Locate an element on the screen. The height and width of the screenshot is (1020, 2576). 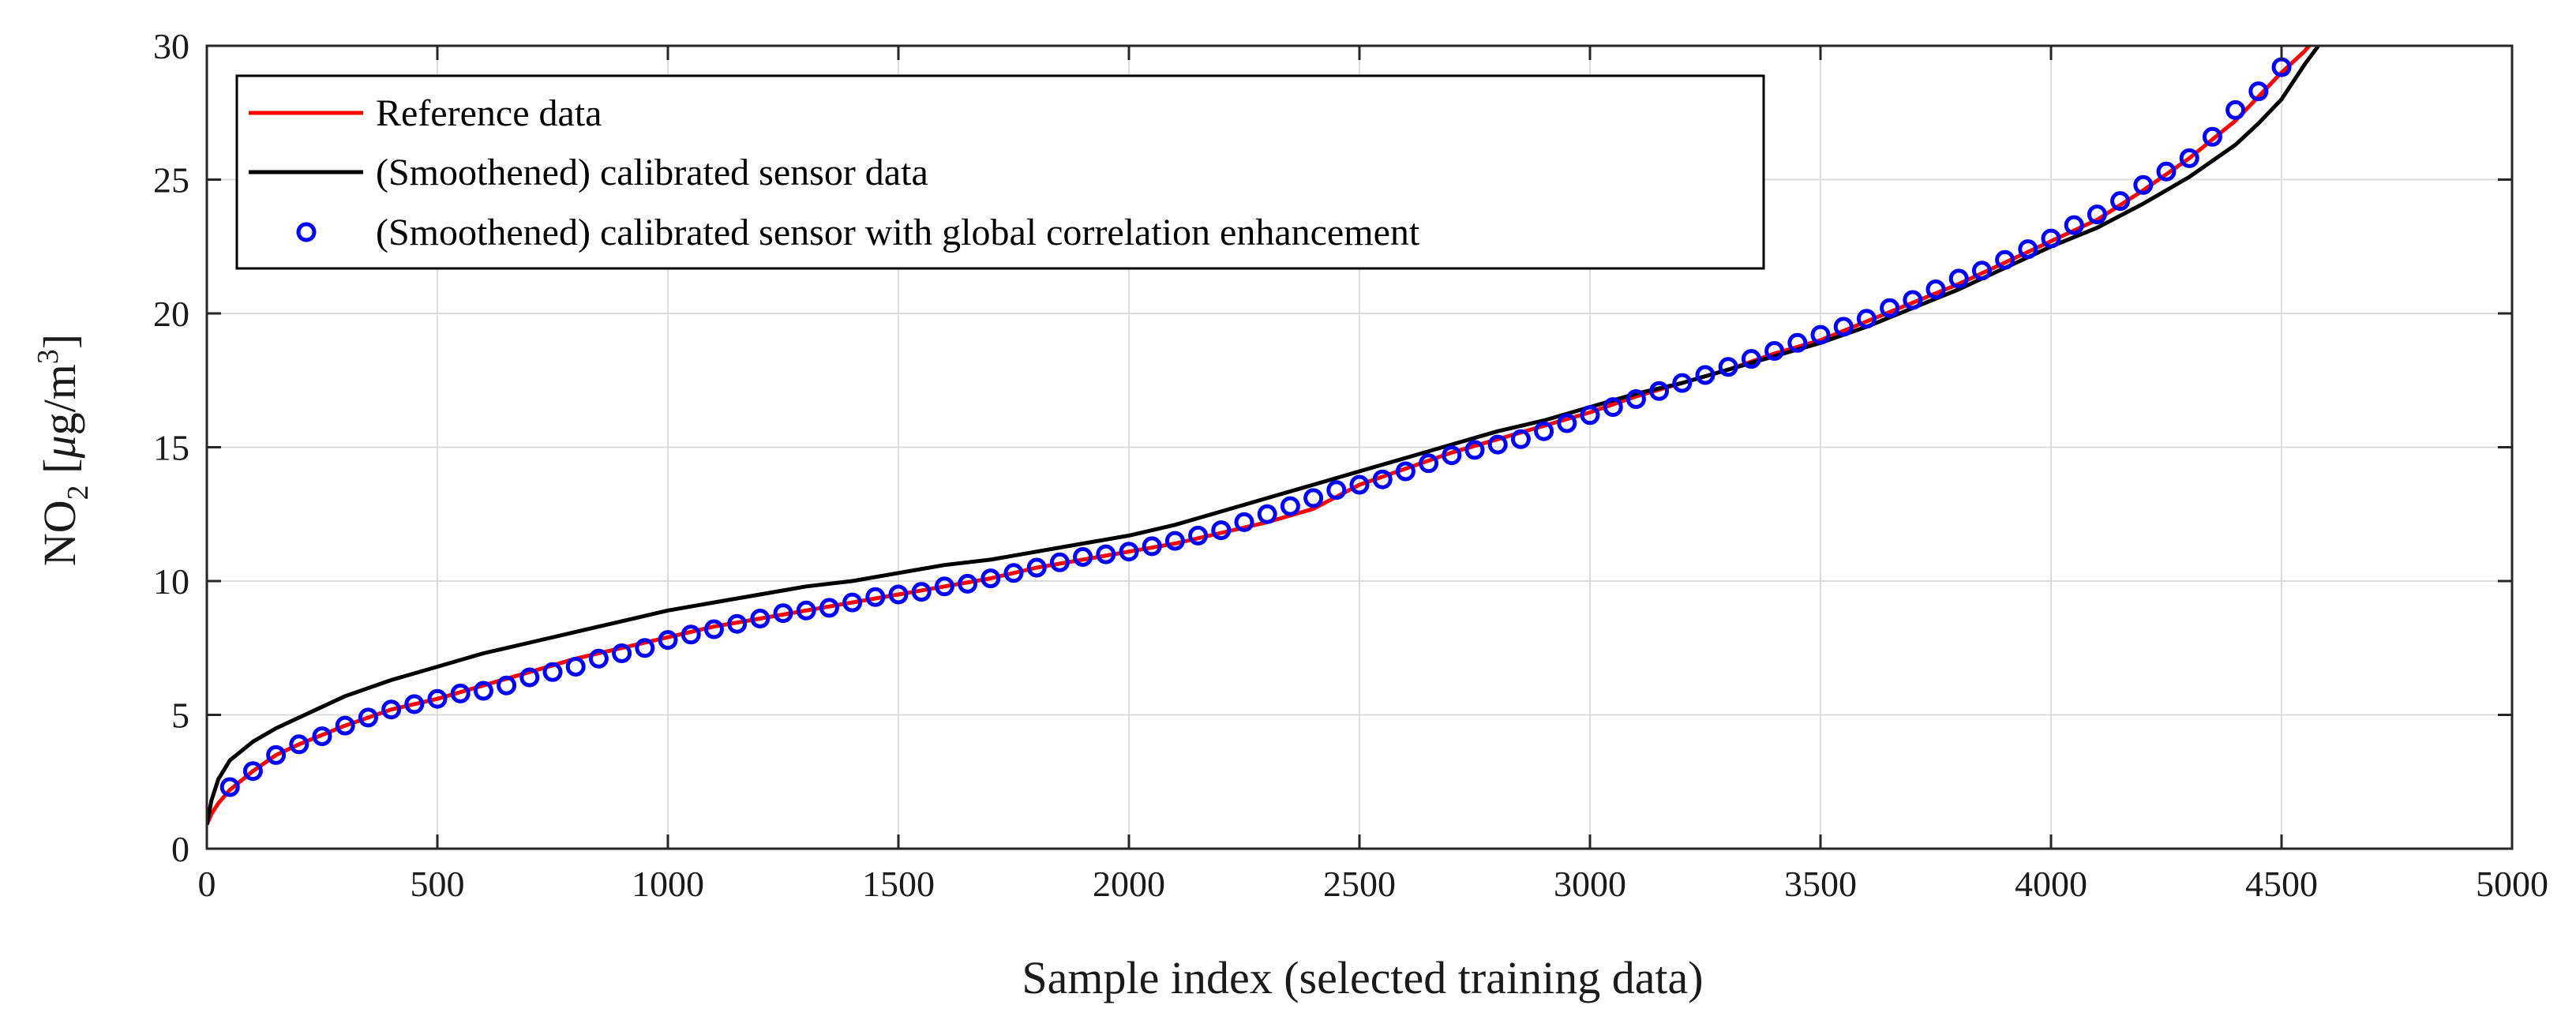
y-tick-label: 15 is located at coordinates (171, 448).